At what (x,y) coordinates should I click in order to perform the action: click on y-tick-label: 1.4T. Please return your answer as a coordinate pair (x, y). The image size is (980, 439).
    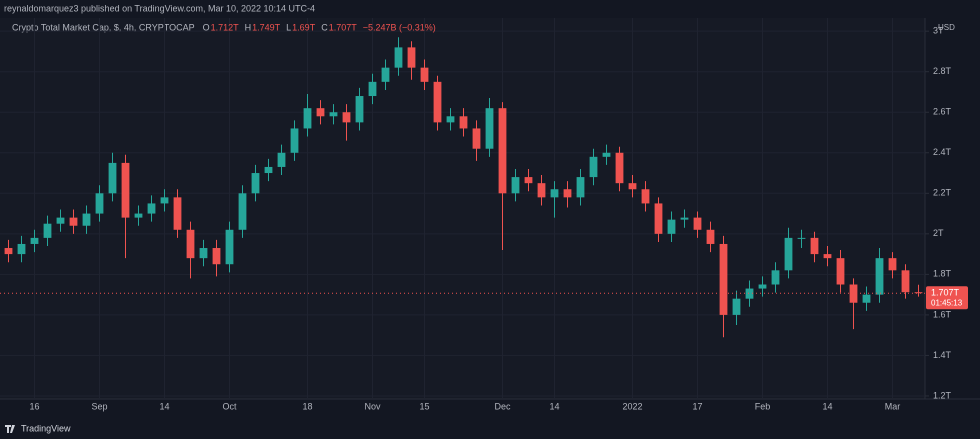
    Looking at the image, I should click on (942, 355).